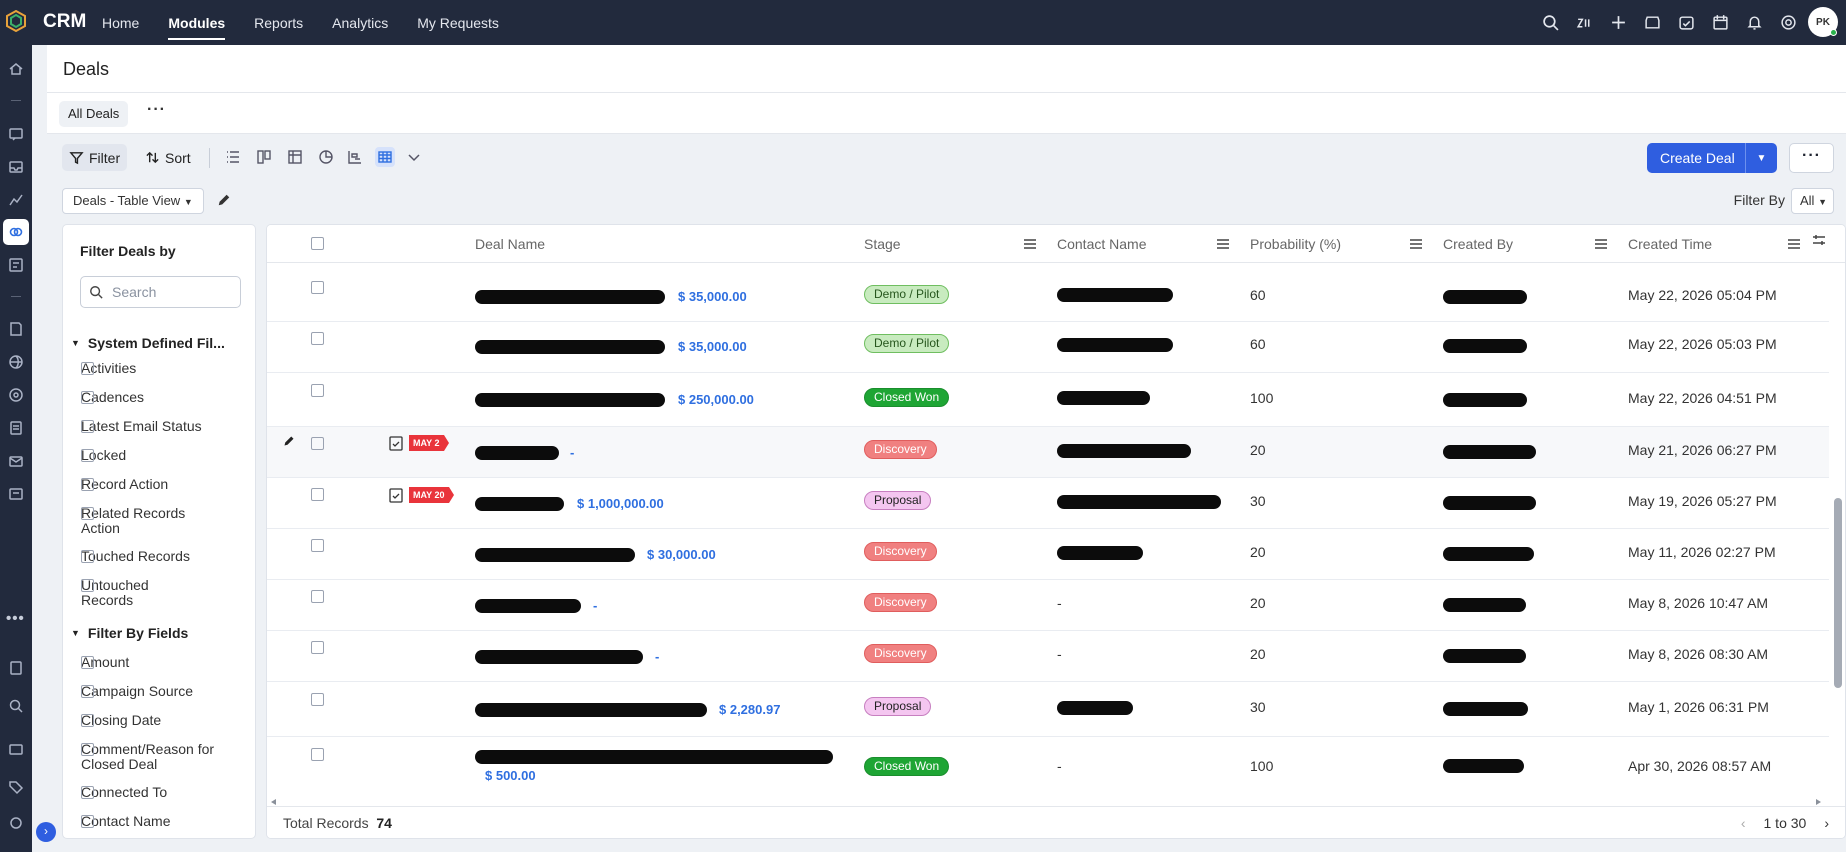 The width and height of the screenshot is (1846, 852). I want to click on avatar: PK, so click(1823, 22).